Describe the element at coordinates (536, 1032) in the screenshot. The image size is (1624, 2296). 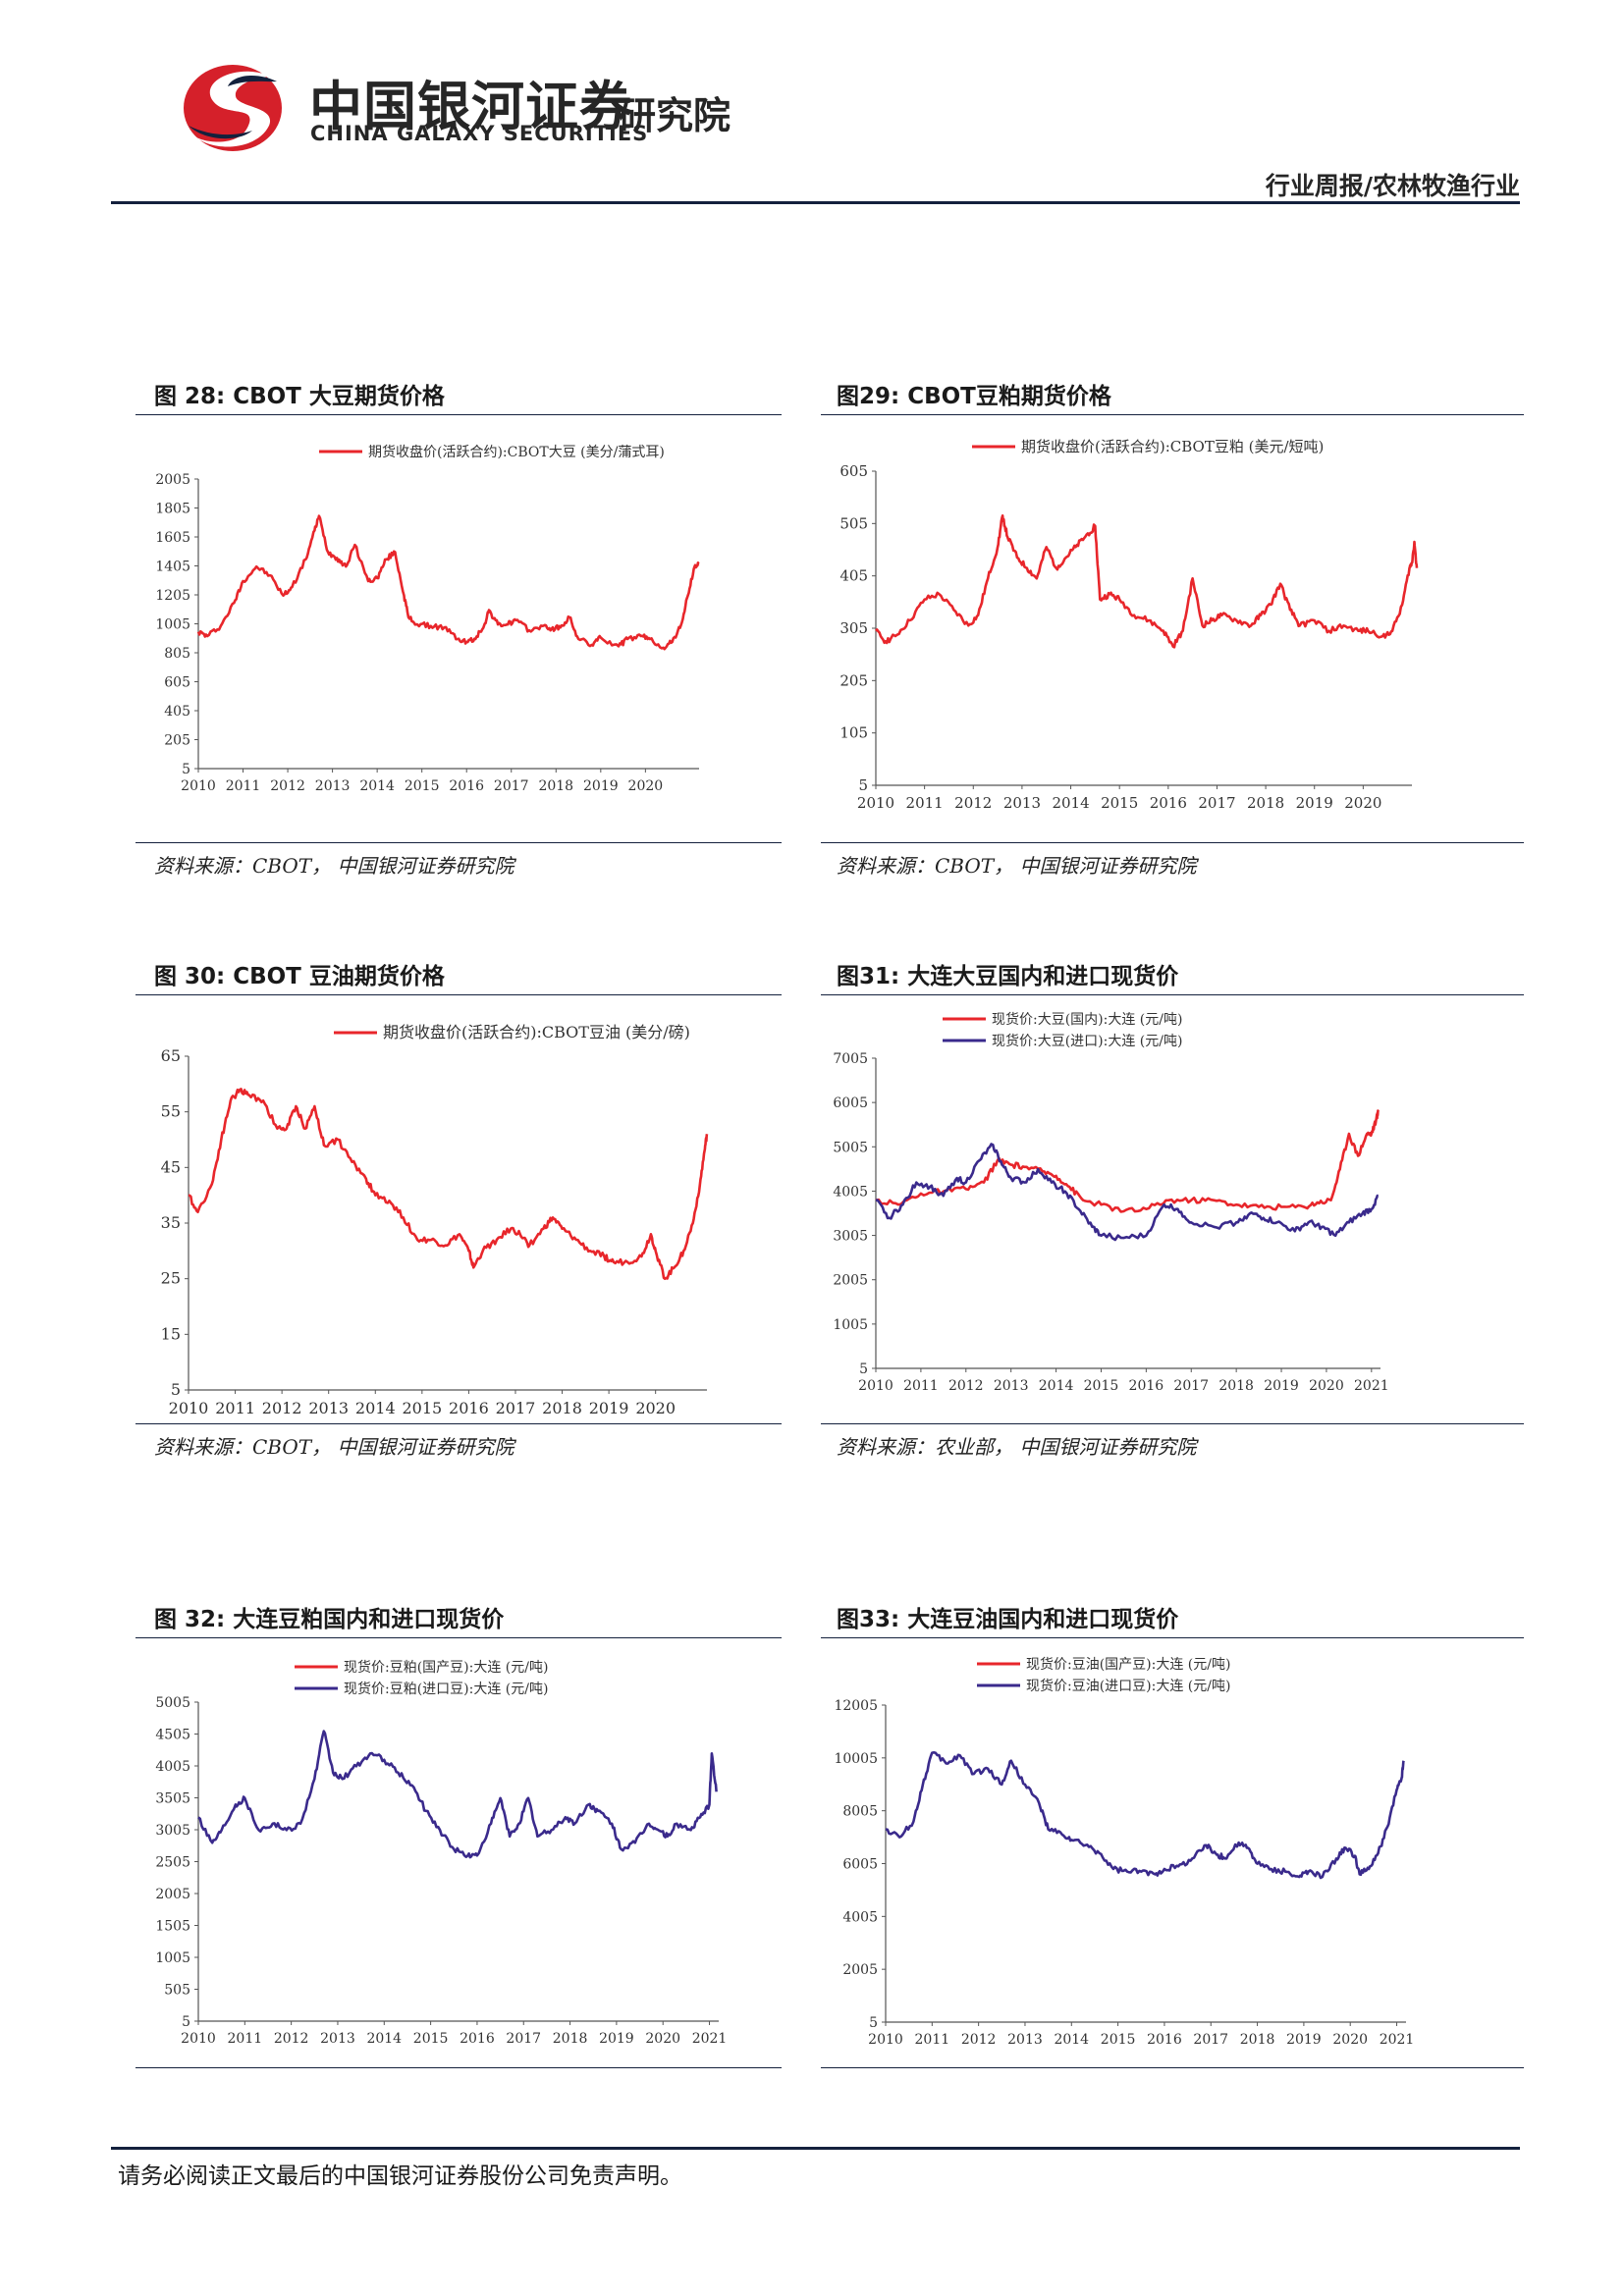
I see `legend-label: 期货收盘价(活跃合约):CBOT豆油 (美分/磅)` at that location.